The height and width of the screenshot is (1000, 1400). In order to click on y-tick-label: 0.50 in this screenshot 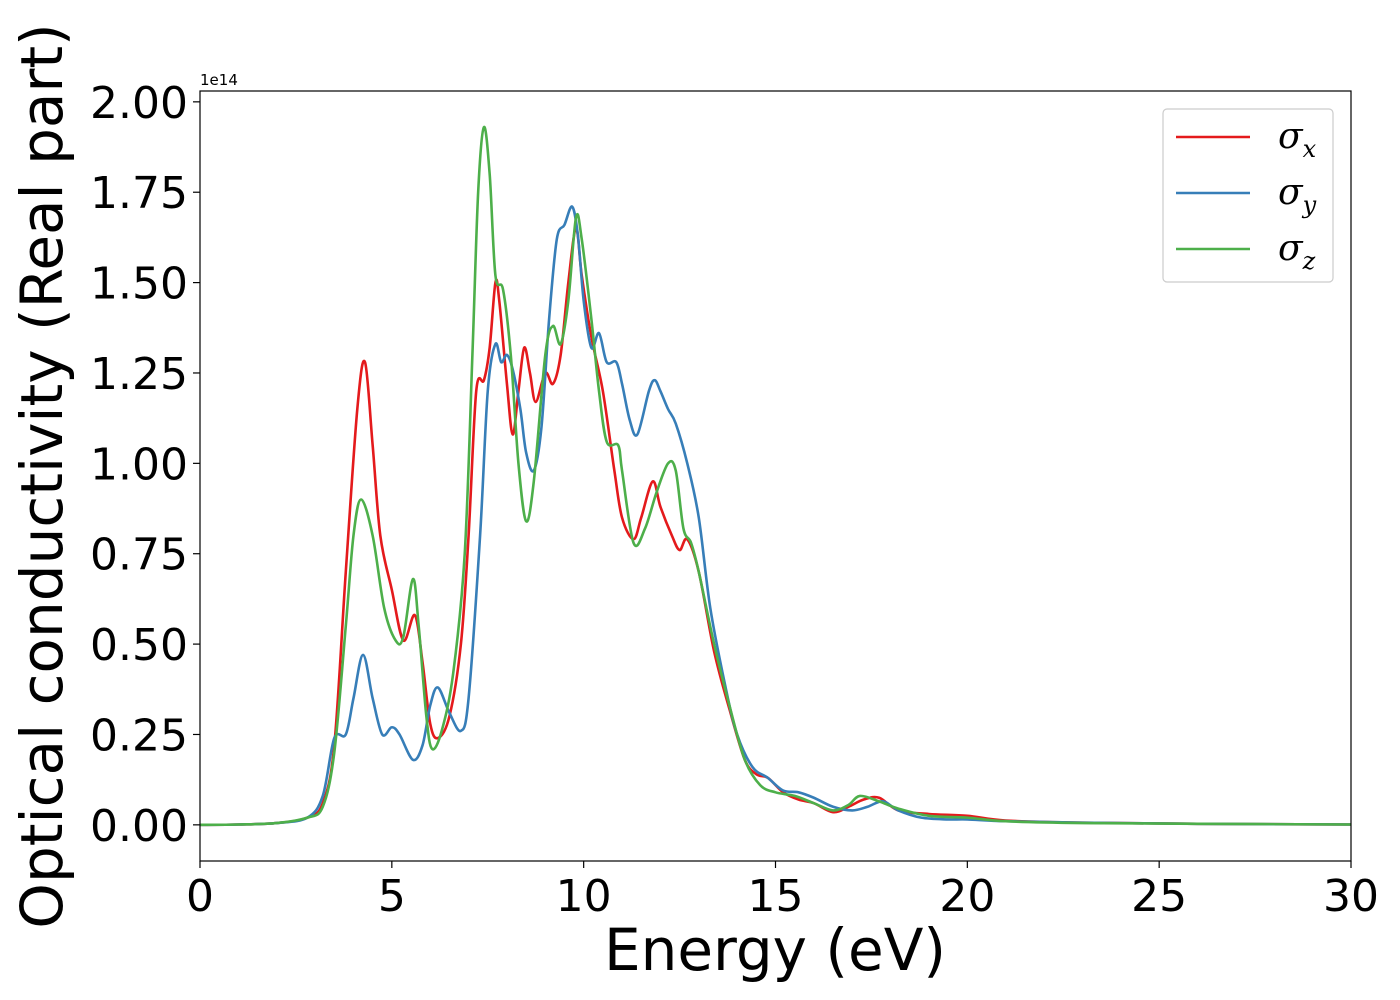, I will do `click(139, 645)`.